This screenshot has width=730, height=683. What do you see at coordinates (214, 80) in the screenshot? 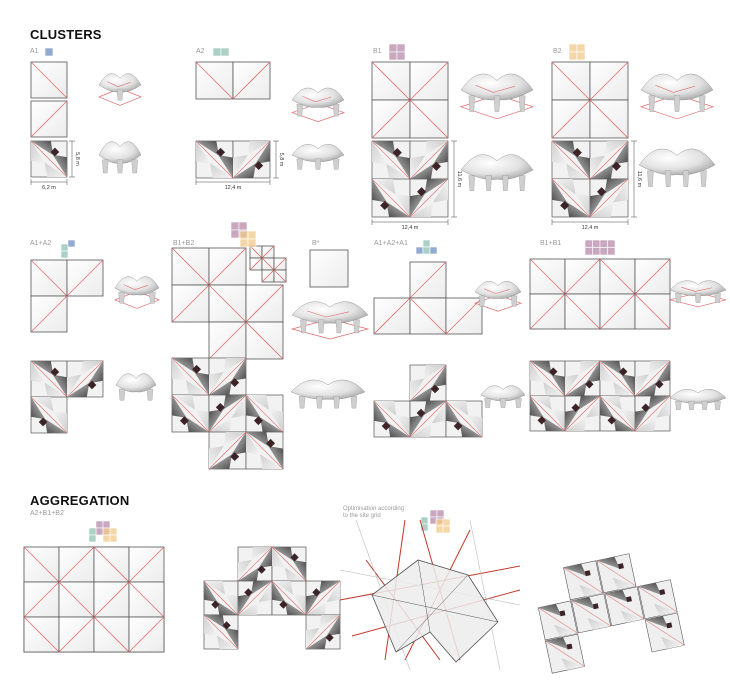
I see `a2-plan` at bounding box center [214, 80].